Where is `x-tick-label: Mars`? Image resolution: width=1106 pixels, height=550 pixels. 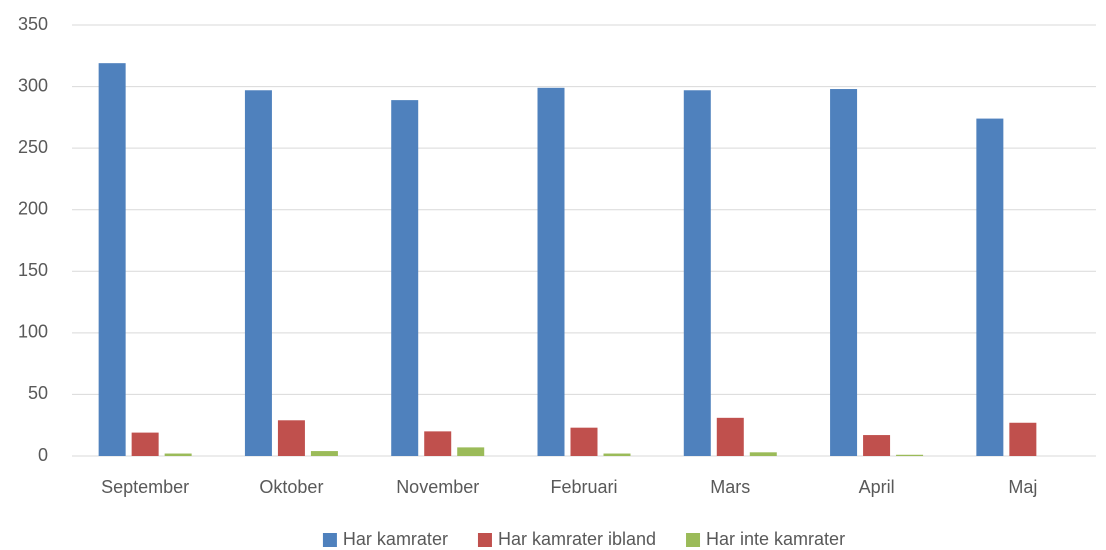
x-tick-label: Mars is located at coordinates (730, 487).